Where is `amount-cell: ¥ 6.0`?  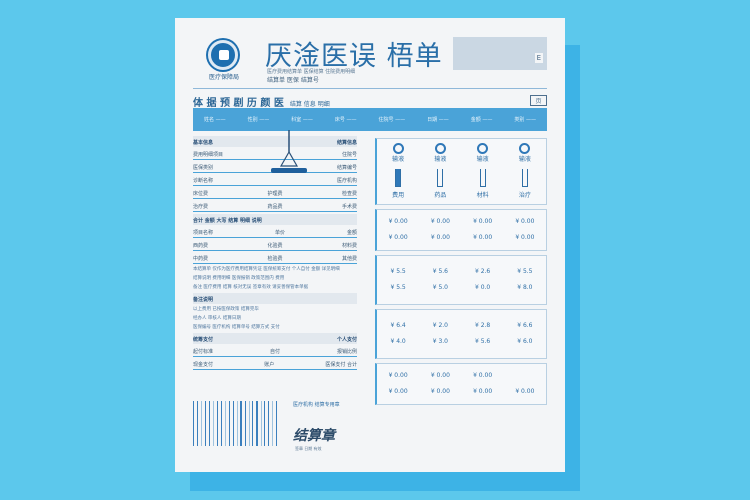 amount-cell: ¥ 6.0 is located at coordinates (525, 341).